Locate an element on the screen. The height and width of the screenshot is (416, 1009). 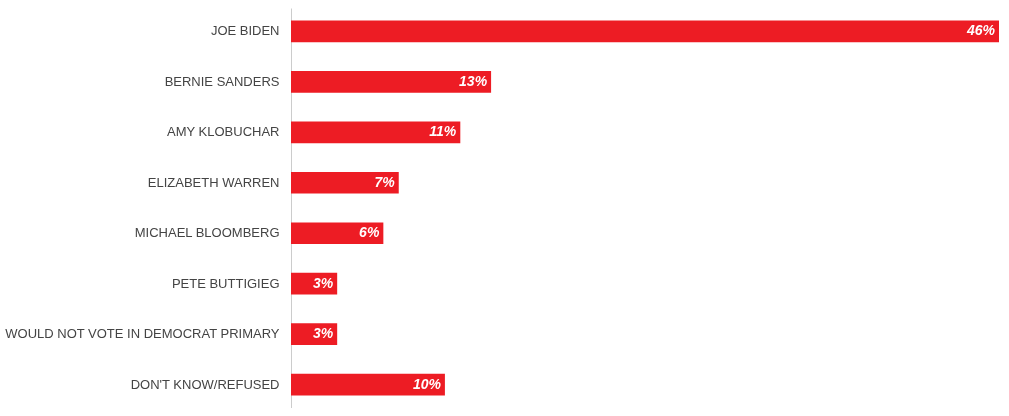
data-label: 13% is located at coordinates (473, 80).